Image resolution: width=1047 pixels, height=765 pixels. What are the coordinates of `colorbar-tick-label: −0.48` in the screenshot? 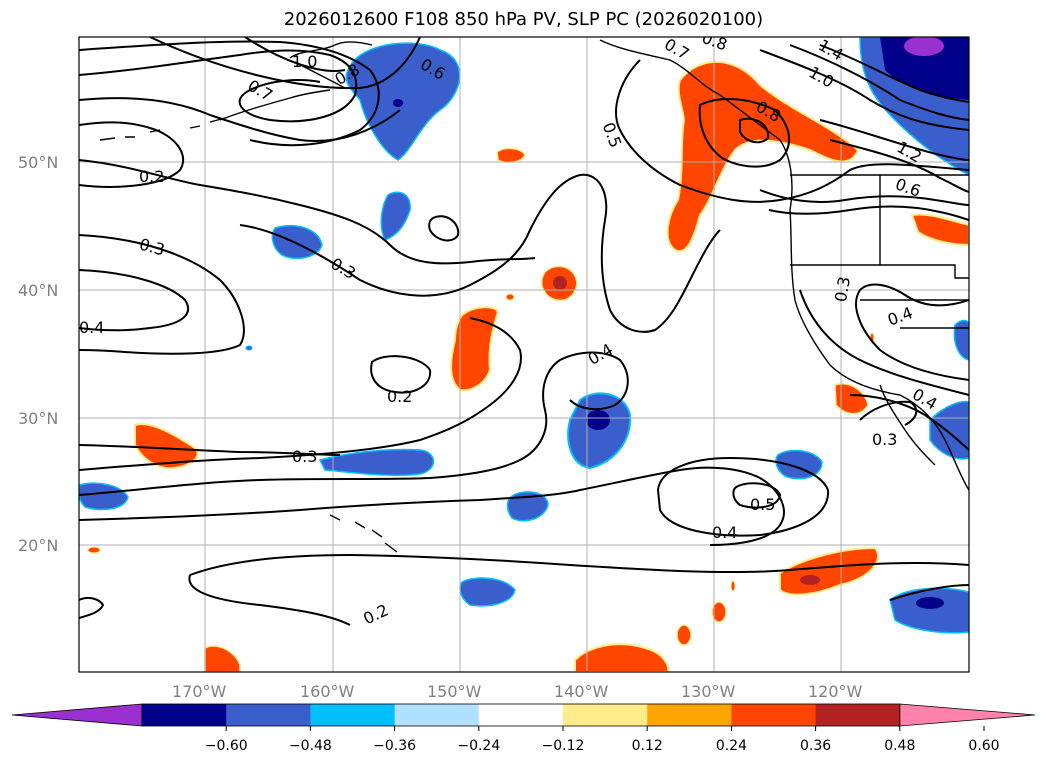 It's located at (310, 746).